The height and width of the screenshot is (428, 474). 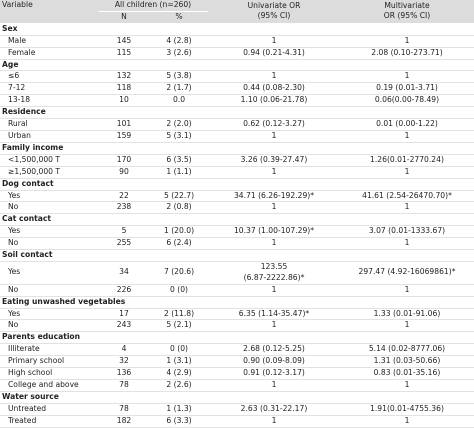 I want to click on cell: 145, so click(x=124, y=41).